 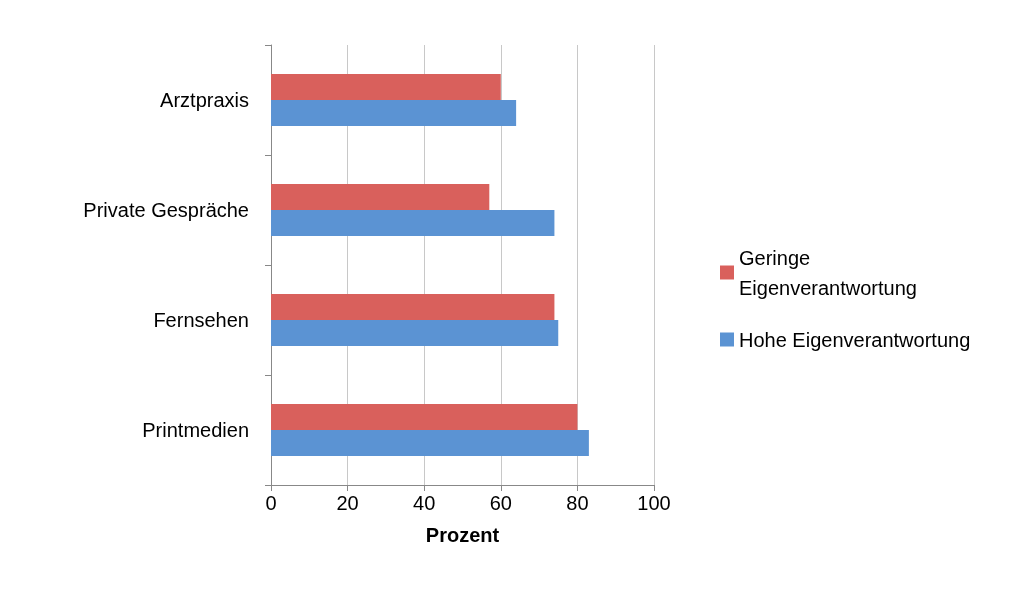 I want to click on y-tick-label: Private Gespräche, so click(x=166, y=210).